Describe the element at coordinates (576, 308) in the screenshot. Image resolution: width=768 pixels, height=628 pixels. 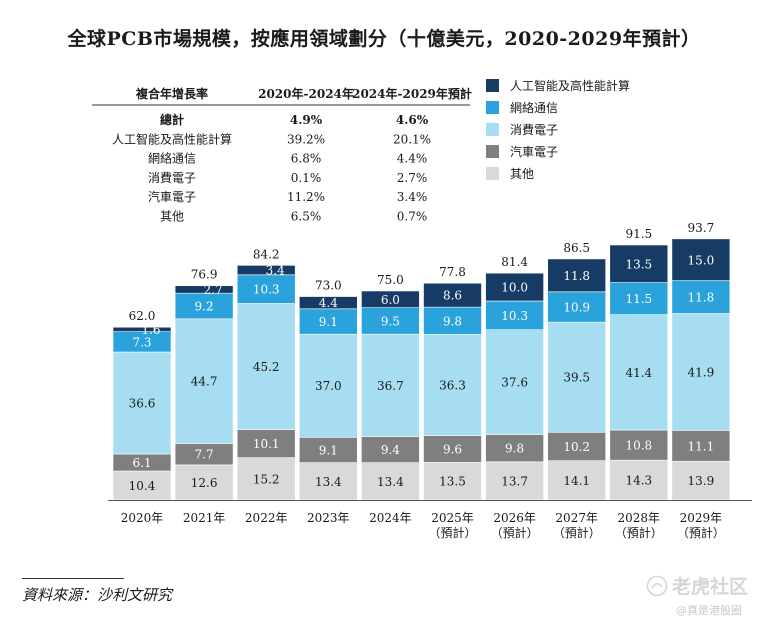
I see `bar-value-label: 10.9` at that location.